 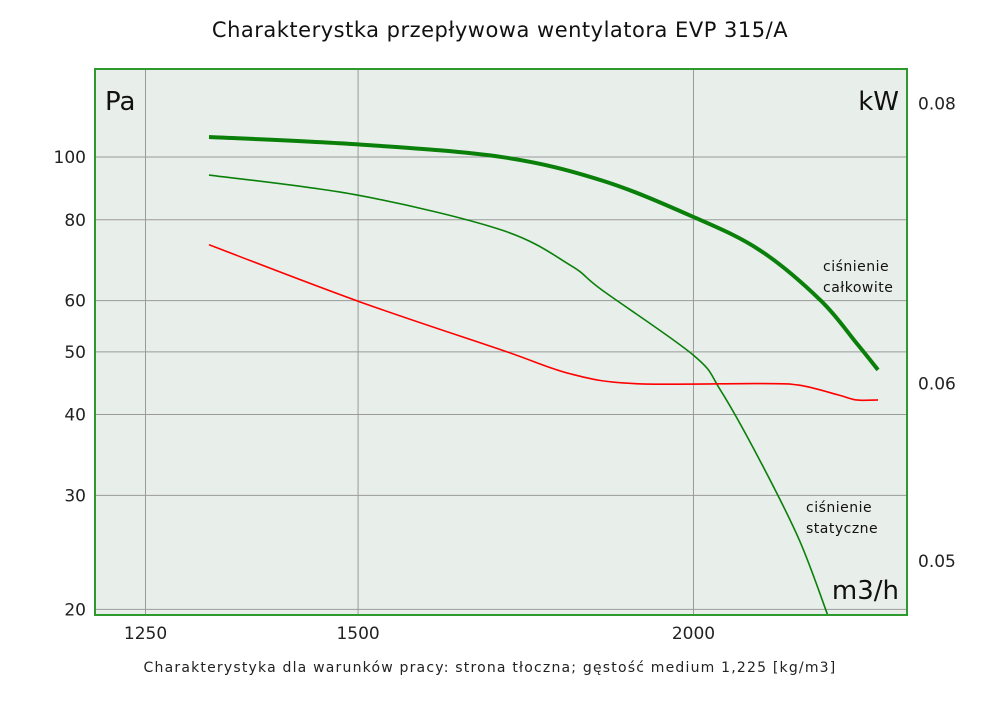 What do you see at coordinates (75, 221) in the screenshot?
I see `y-tick-label: 80` at bounding box center [75, 221].